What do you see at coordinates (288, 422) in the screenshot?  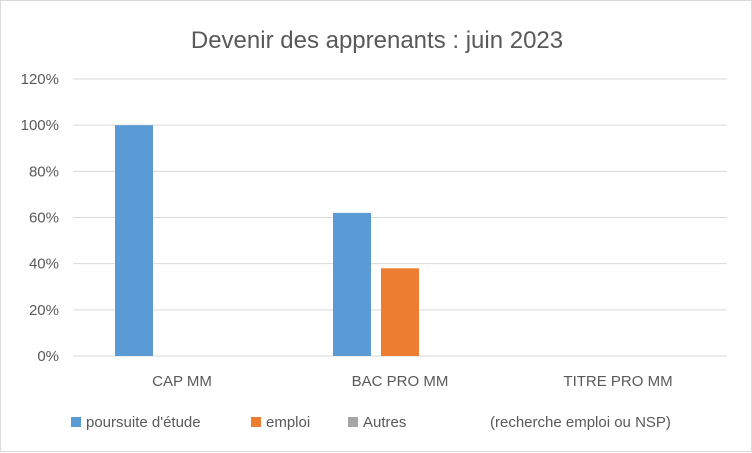 I see `legend-label-emploi: emploi` at bounding box center [288, 422].